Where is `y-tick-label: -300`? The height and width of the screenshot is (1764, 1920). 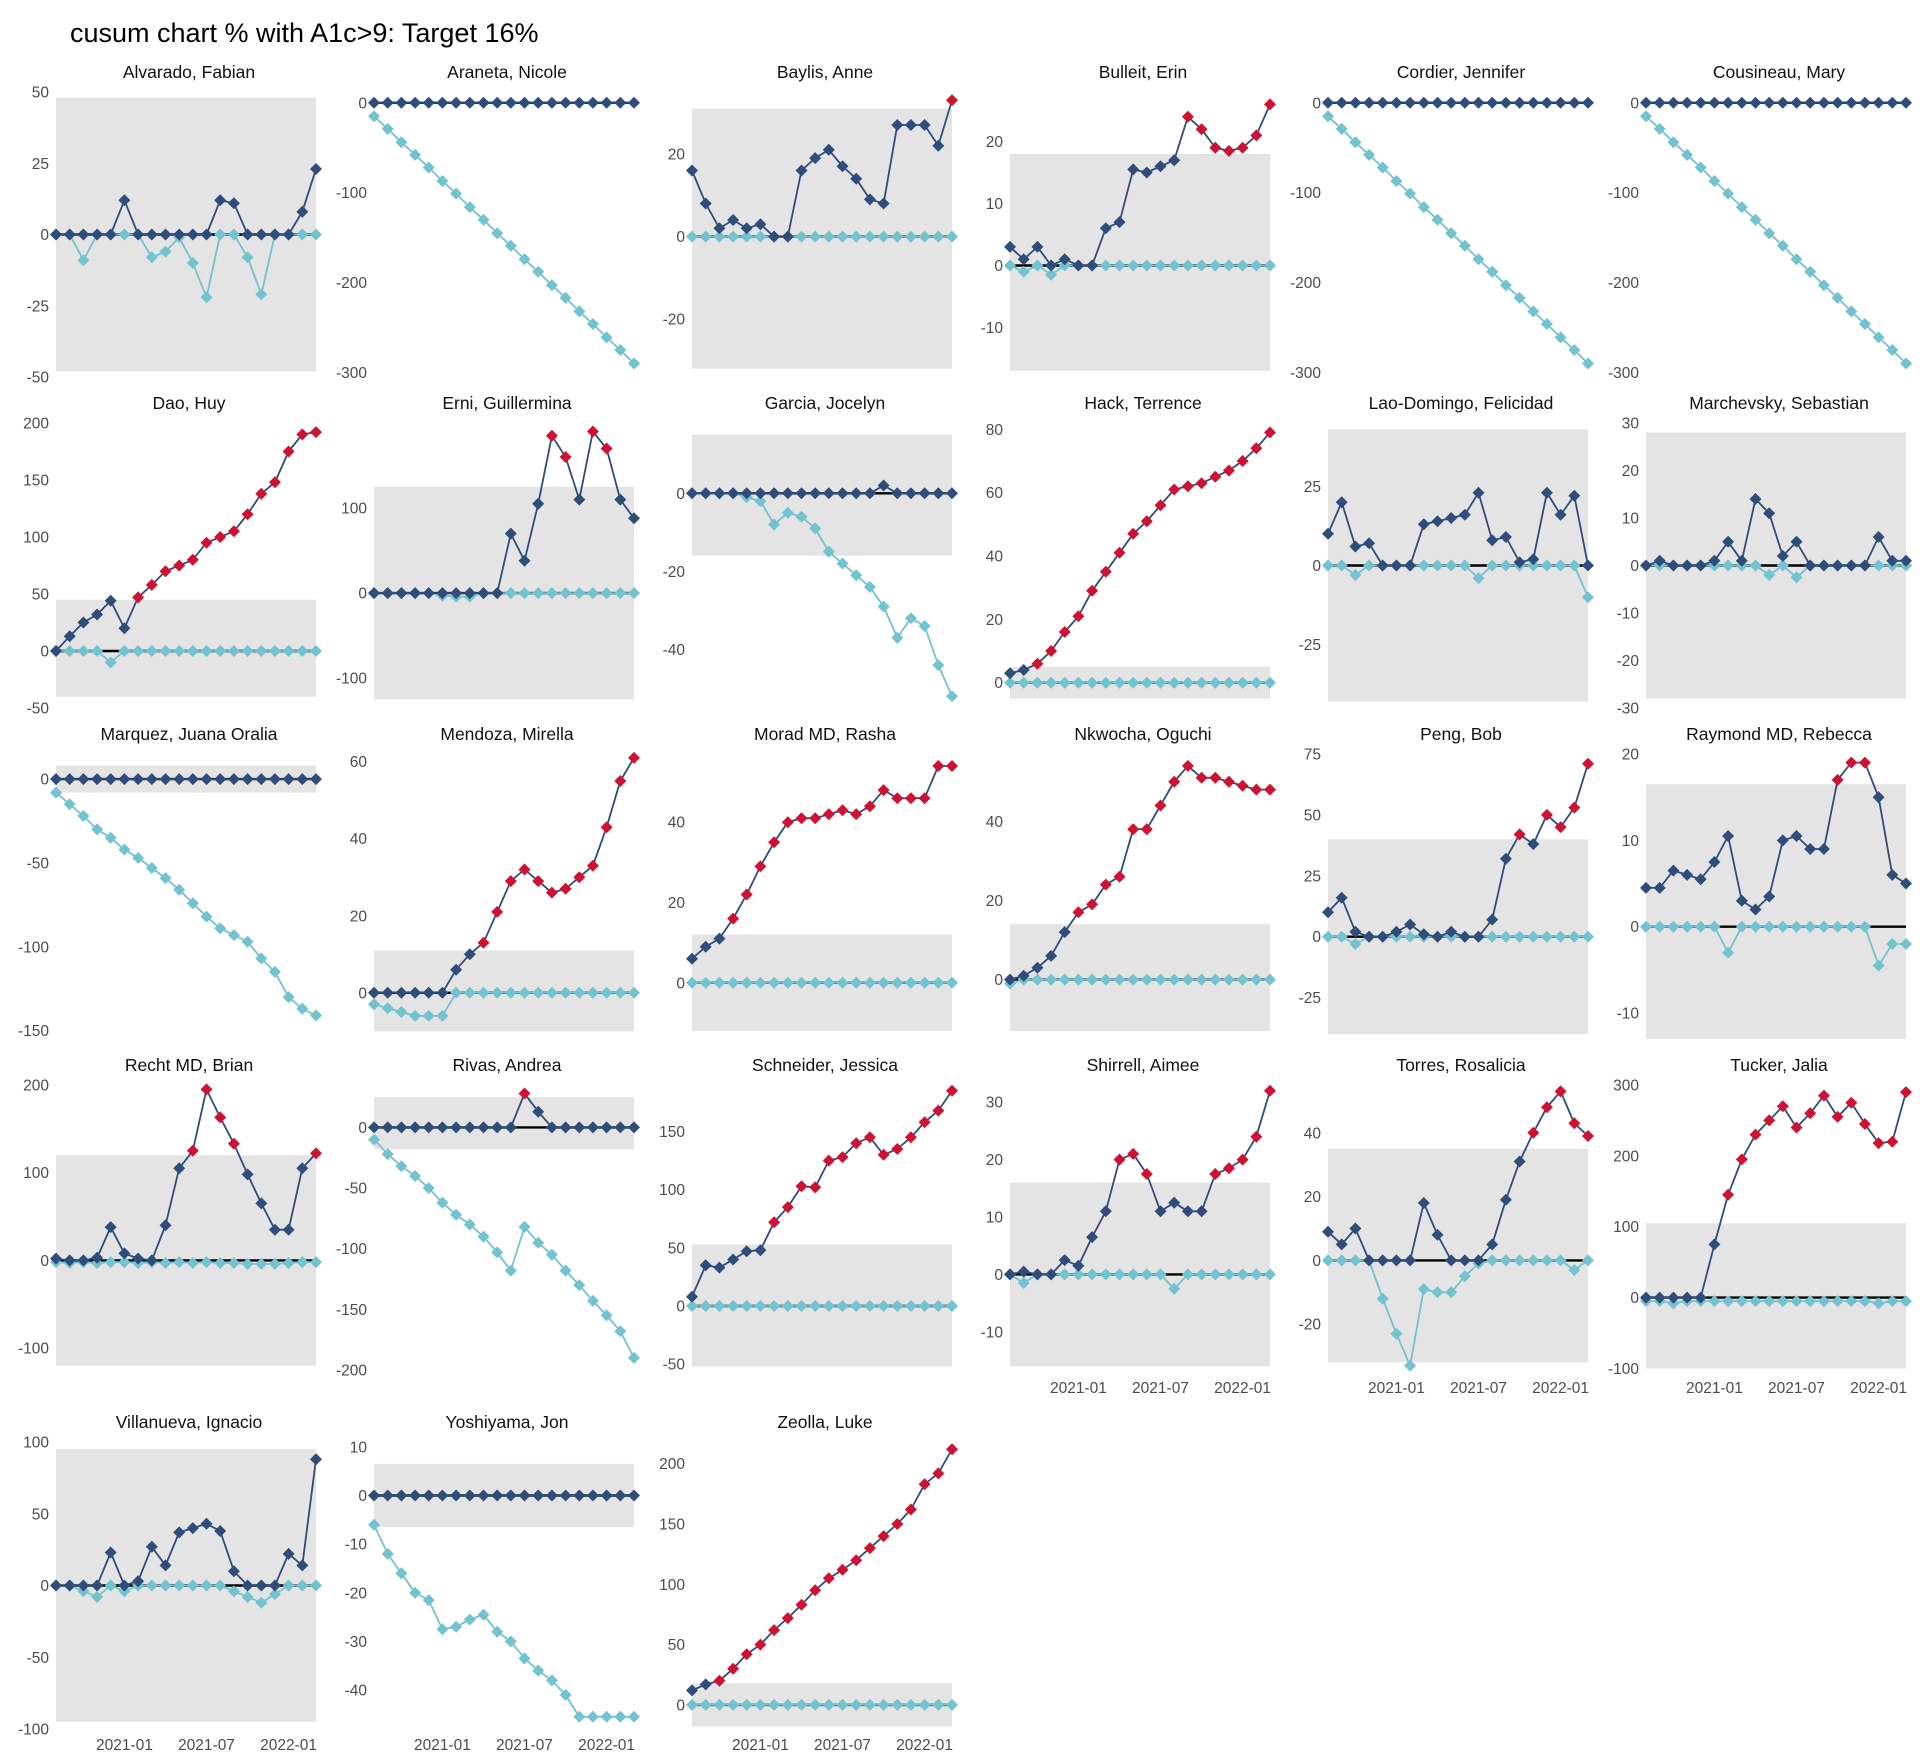 y-tick-label: -300 is located at coordinates (1623, 373).